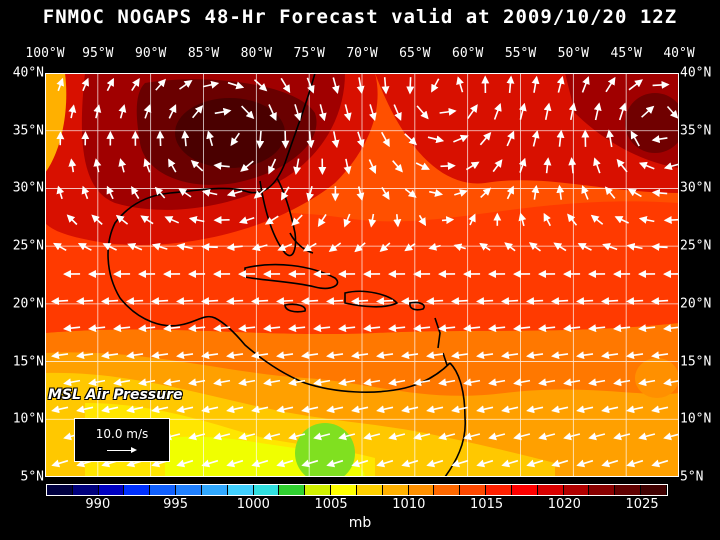 The width and height of the screenshot is (720, 540). Describe the element at coordinates (32, 477) in the screenshot. I see `latitude-label: 5°N` at that location.